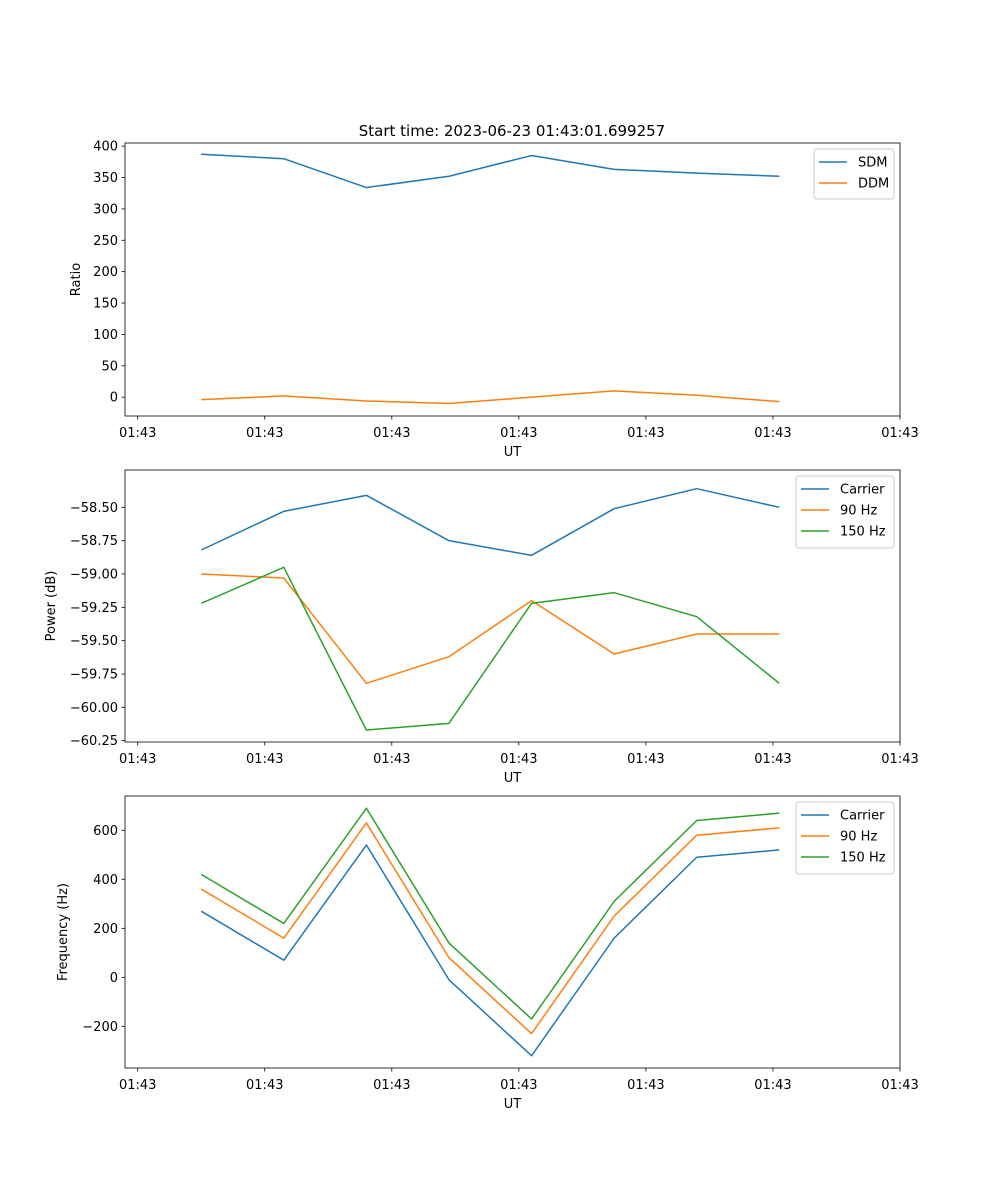  What do you see at coordinates (105, 929) in the screenshot?
I see `frequency-y-tick-label: 200` at bounding box center [105, 929].